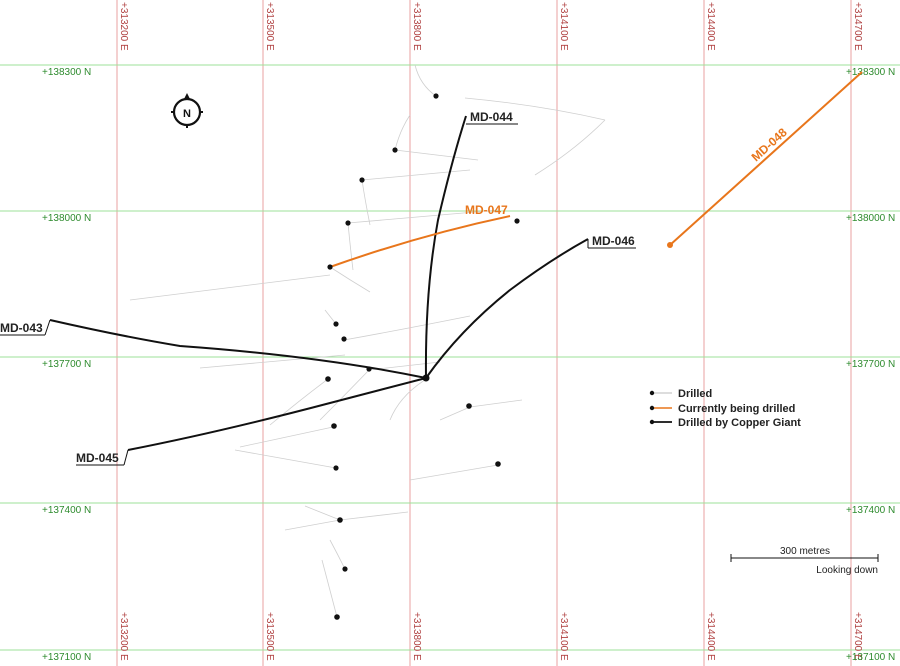 This screenshot has width=900, height=666. Describe the element at coordinates (736, 409) in the screenshot. I see `legend-label-current: Currently being drilled` at that location.